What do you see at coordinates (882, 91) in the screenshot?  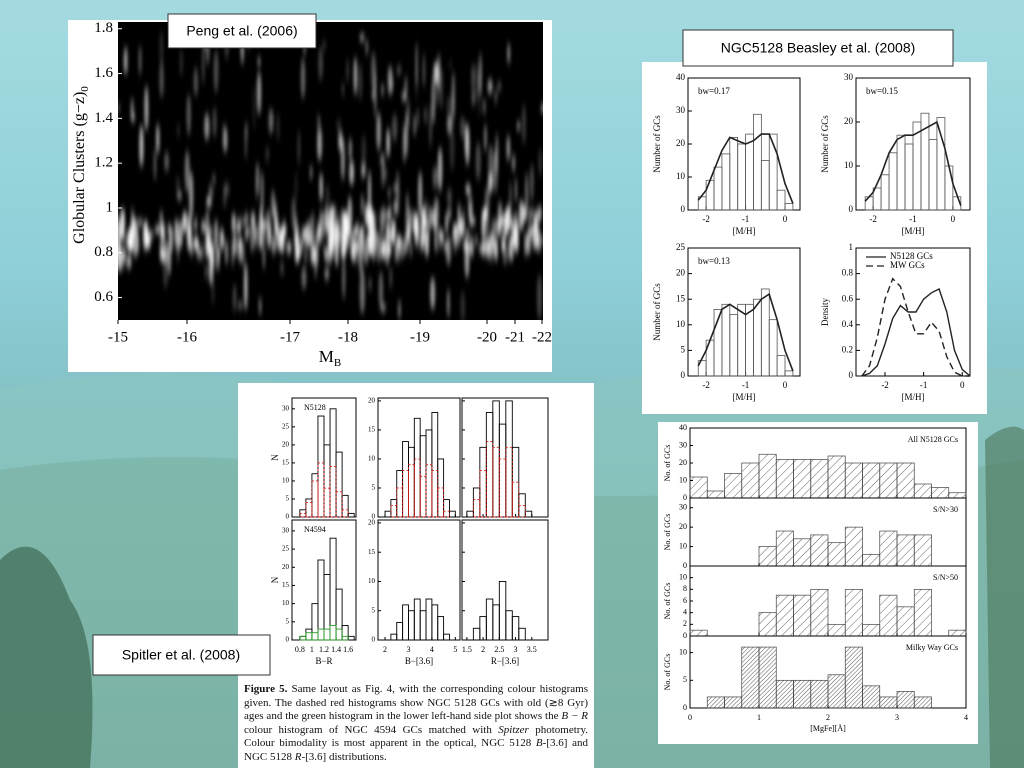 I see `panel-label: bw=0.15` at bounding box center [882, 91].